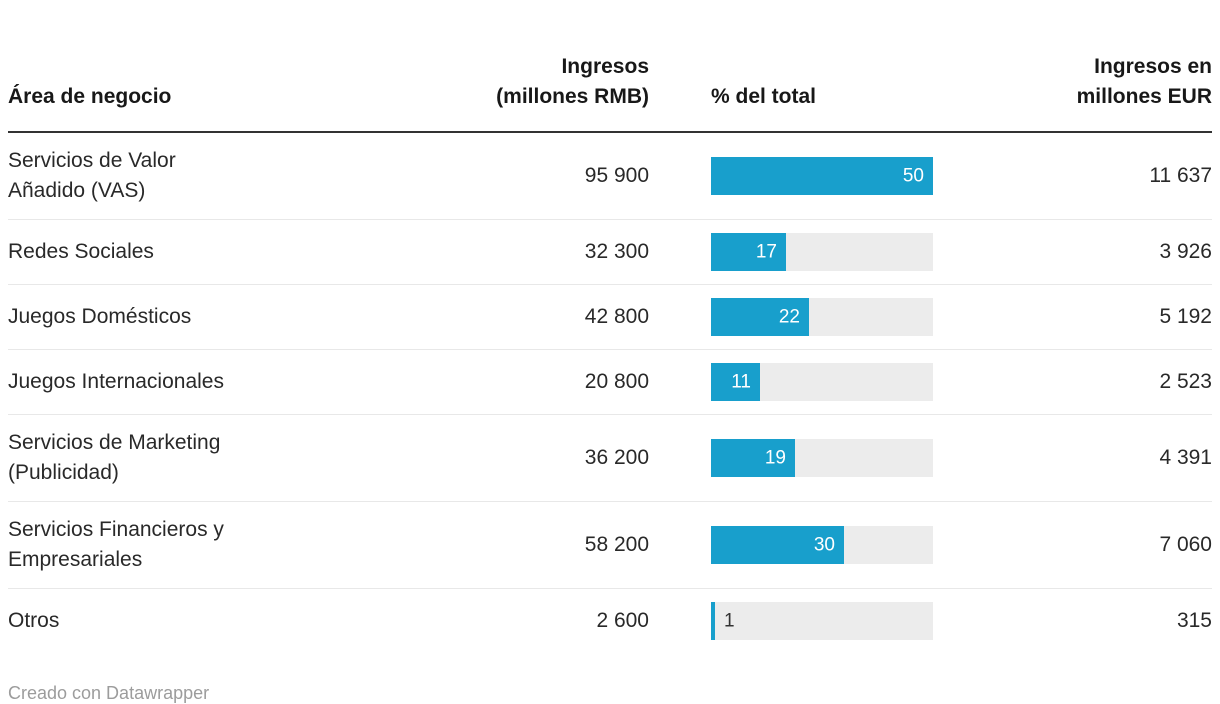 The width and height of the screenshot is (1220, 704). I want to click on business-area-cell: Juegos Domésticos, so click(100, 316).